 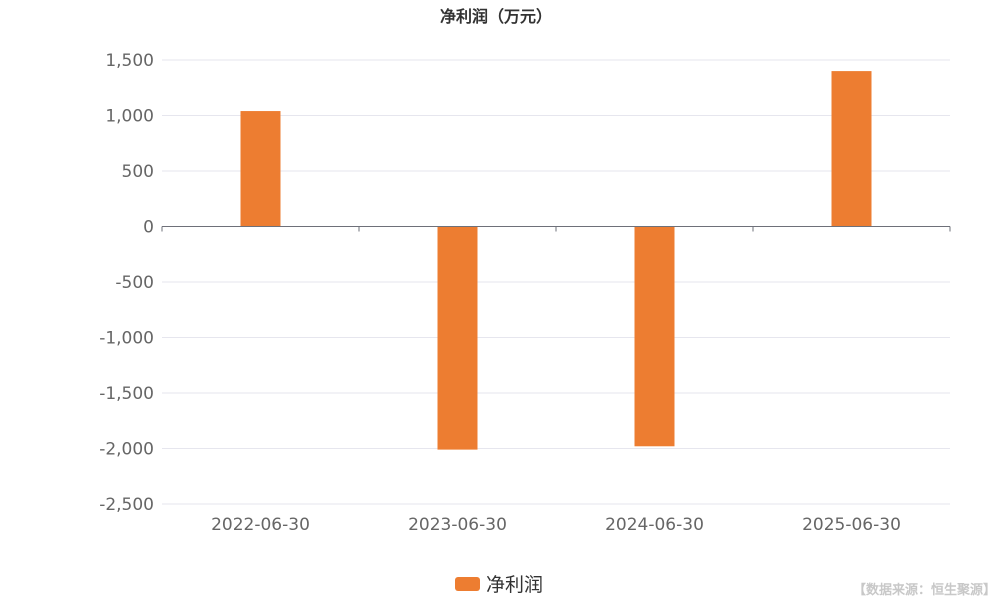 What do you see at coordinates (126, 339) in the screenshot?
I see `y-tick-label: -1,000` at bounding box center [126, 339].